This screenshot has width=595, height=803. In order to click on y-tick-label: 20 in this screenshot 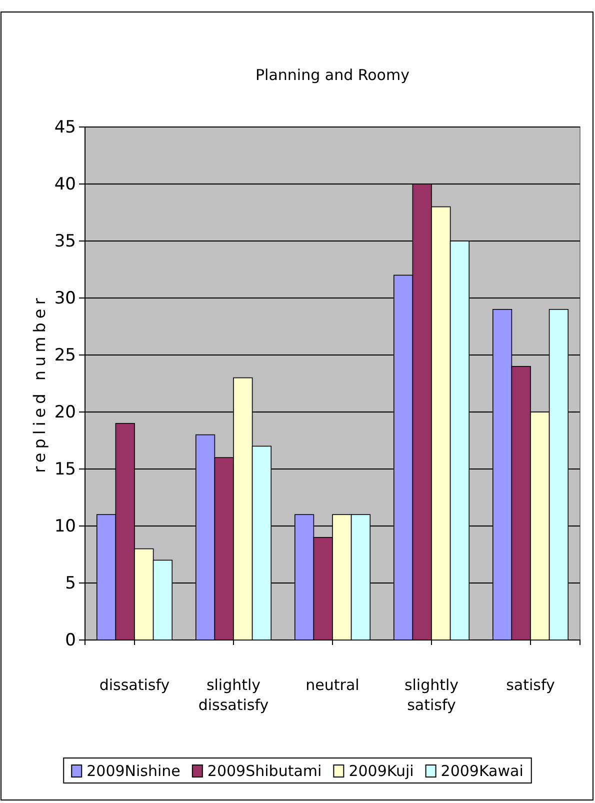, I will do `click(65, 412)`.